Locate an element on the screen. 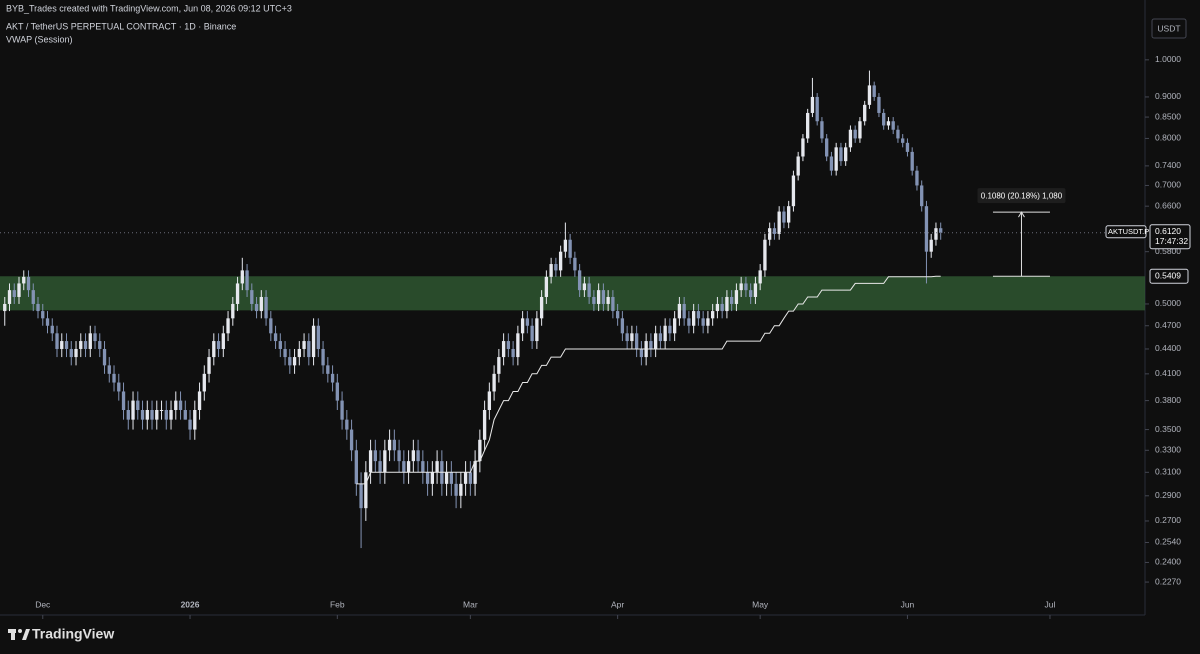 Image resolution: width=1200 pixels, height=654 pixels. support-zone is located at coordinates (572, 293).